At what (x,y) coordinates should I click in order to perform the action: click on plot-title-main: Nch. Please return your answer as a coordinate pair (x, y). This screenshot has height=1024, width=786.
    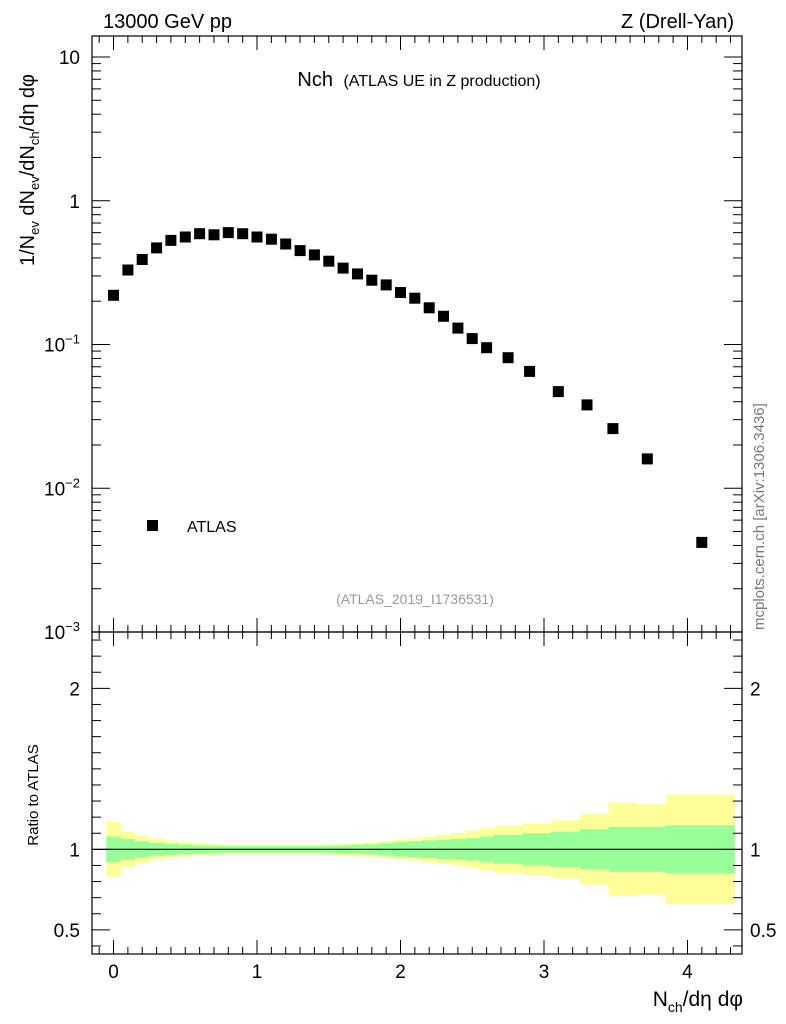
    Looking at the image, I should click on (315, 80).